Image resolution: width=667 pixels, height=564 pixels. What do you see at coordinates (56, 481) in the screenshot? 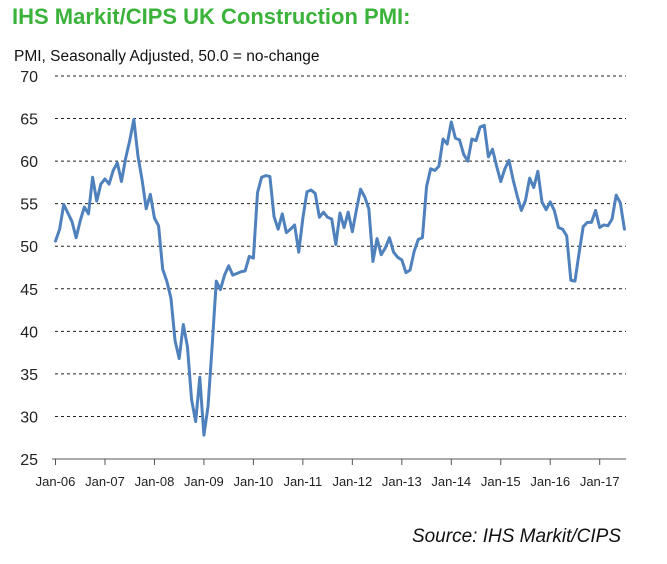
I see `x-tick-label-Jan-06: Jan-06` at bounding box center [56, 481].